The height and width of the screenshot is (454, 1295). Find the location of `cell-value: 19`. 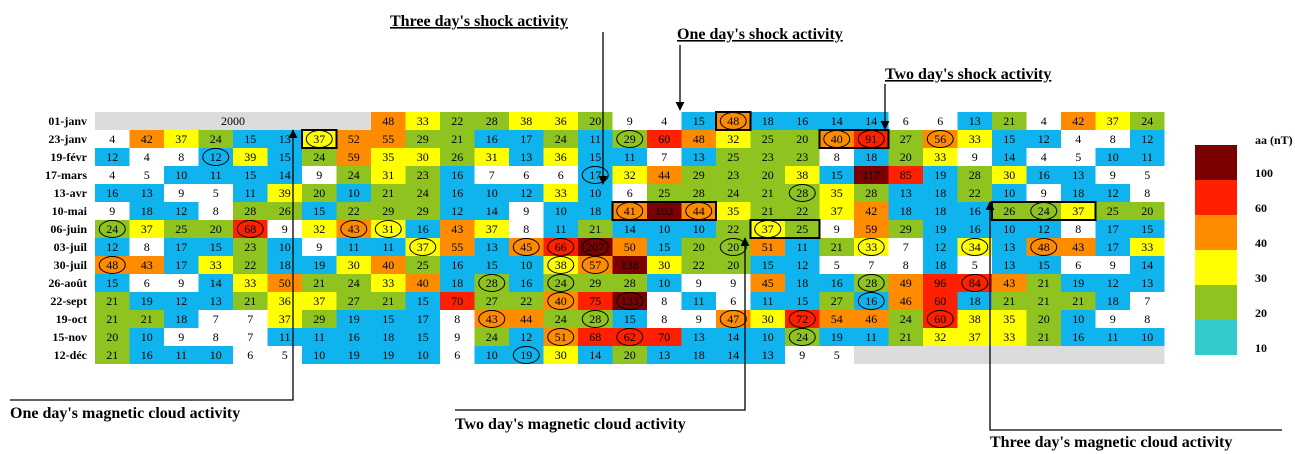

cell-value: 19 is located at coordinates (354, 355).